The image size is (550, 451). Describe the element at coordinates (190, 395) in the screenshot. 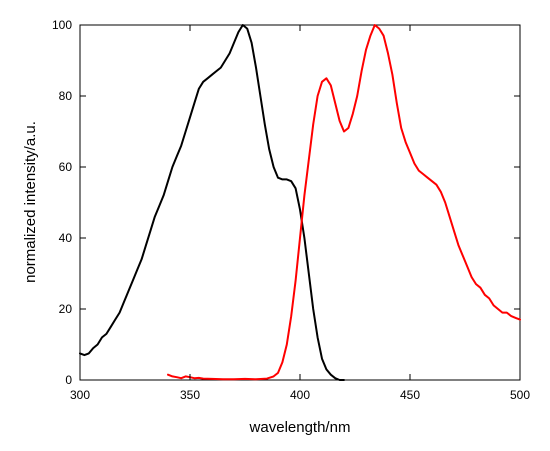

I see `x-tick-label: 350` at that location.